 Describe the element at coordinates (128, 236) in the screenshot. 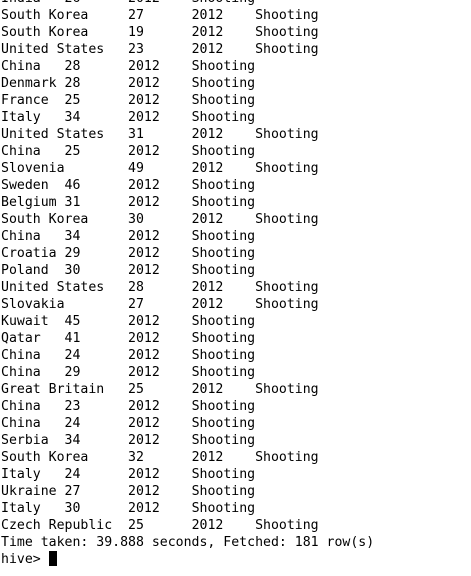

I see `result-row: China 34 2012 Shooting` at that location.